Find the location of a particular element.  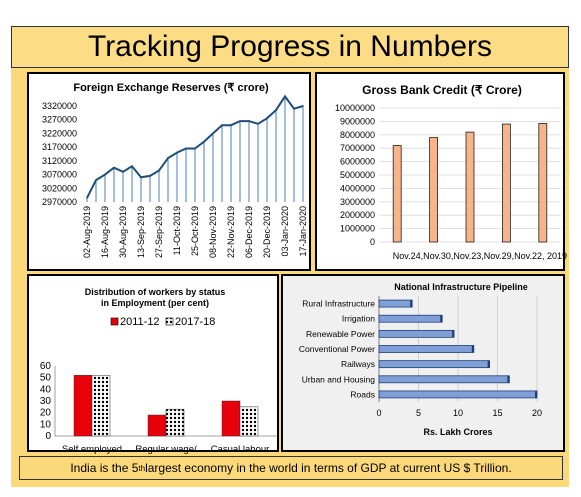

y-tick-label: 20 is located at coordinates (46, 413).